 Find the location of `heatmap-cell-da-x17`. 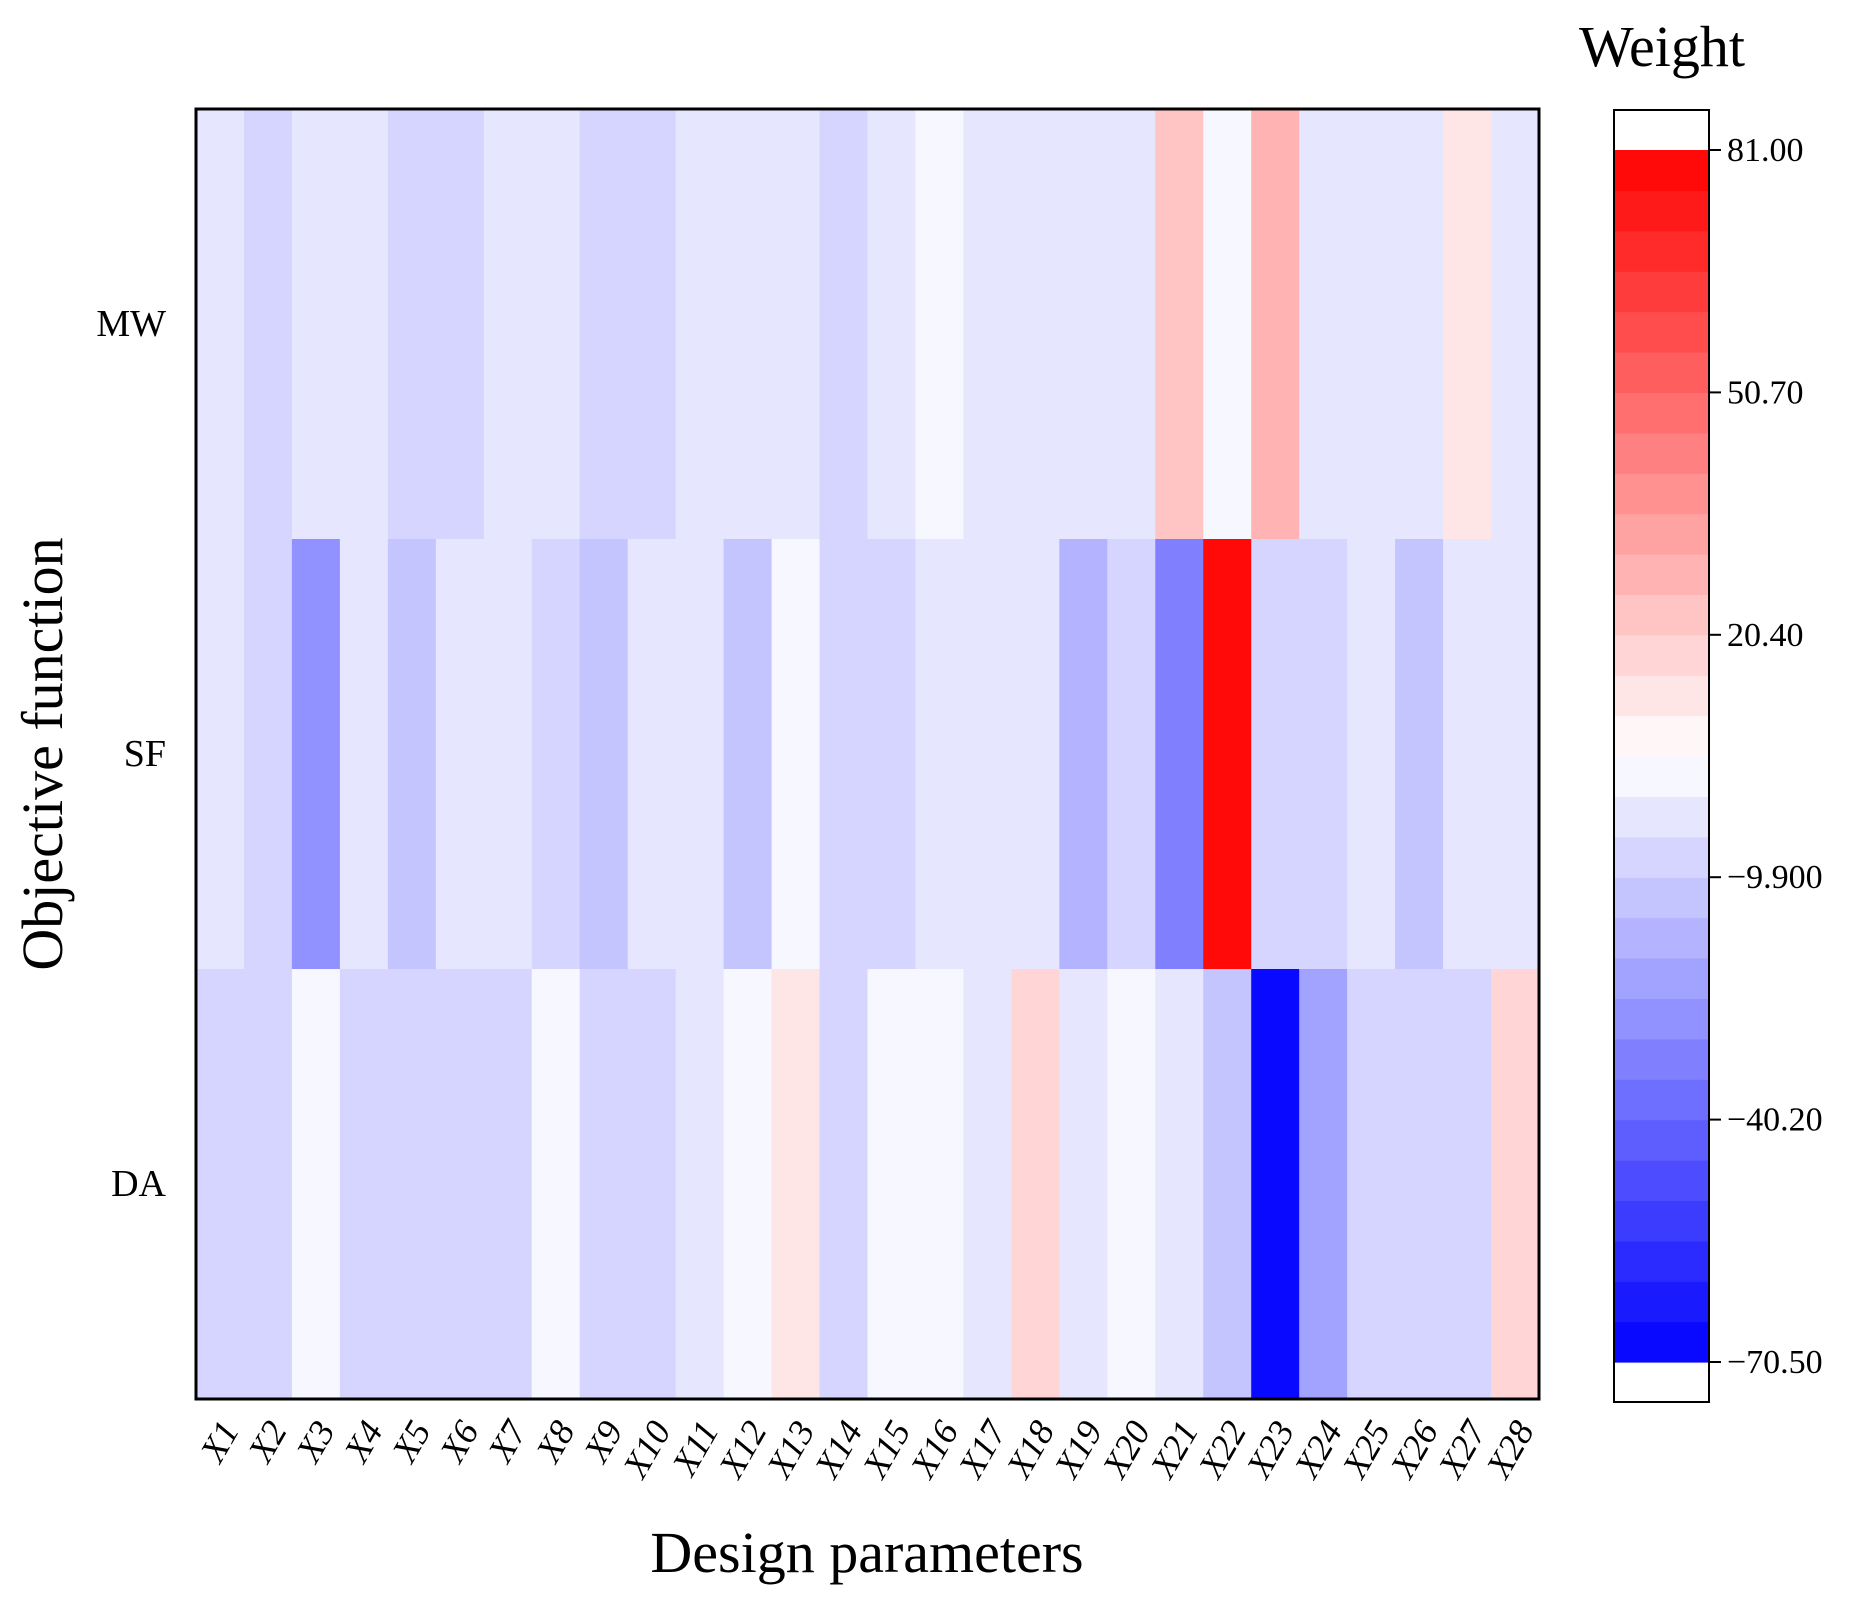

heatmap-cell-da-x17 is located at coordinates (987, 1184).